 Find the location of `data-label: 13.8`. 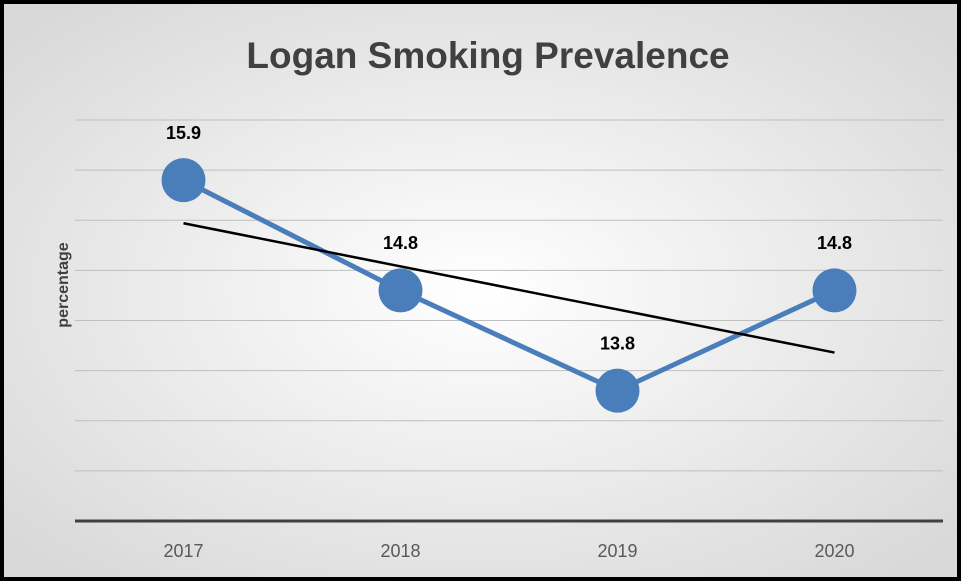

data-label: 13.8 is located at coordinates (617, 343).